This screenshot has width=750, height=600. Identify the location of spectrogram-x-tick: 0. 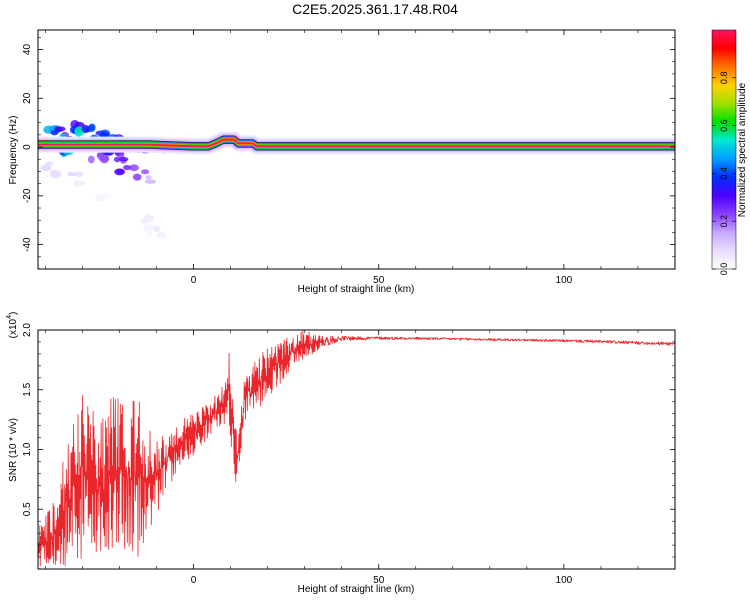
(194, 158).